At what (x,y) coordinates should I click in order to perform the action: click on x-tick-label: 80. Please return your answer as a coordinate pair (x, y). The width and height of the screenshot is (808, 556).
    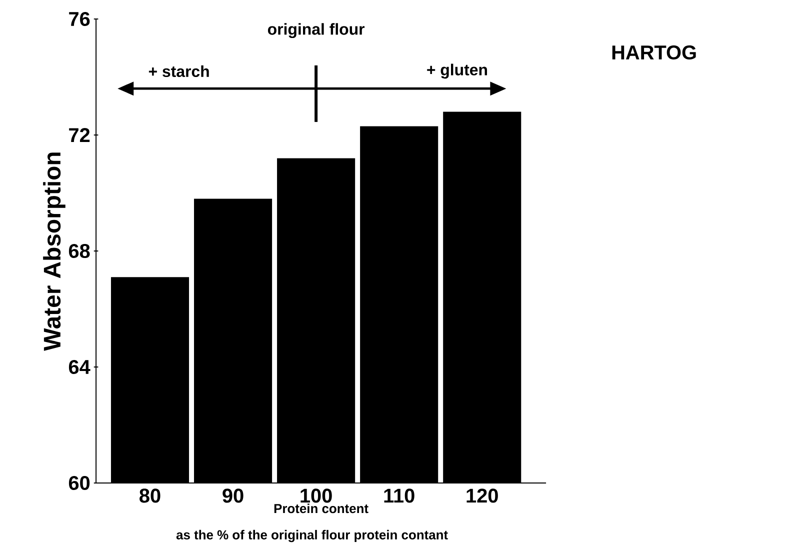
    Looking at the image, I should click on (150, 495).